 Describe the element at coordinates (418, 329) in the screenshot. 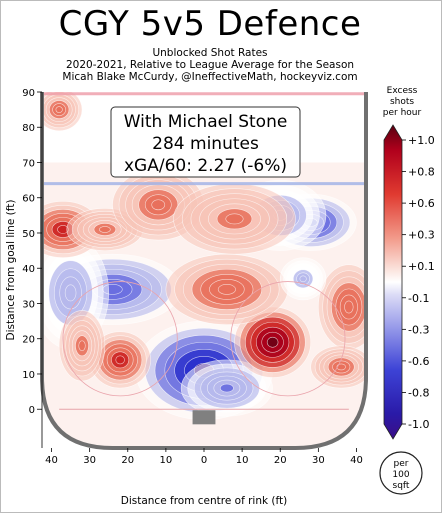

I see `colorbar-tick-label: -0.3` at that location.